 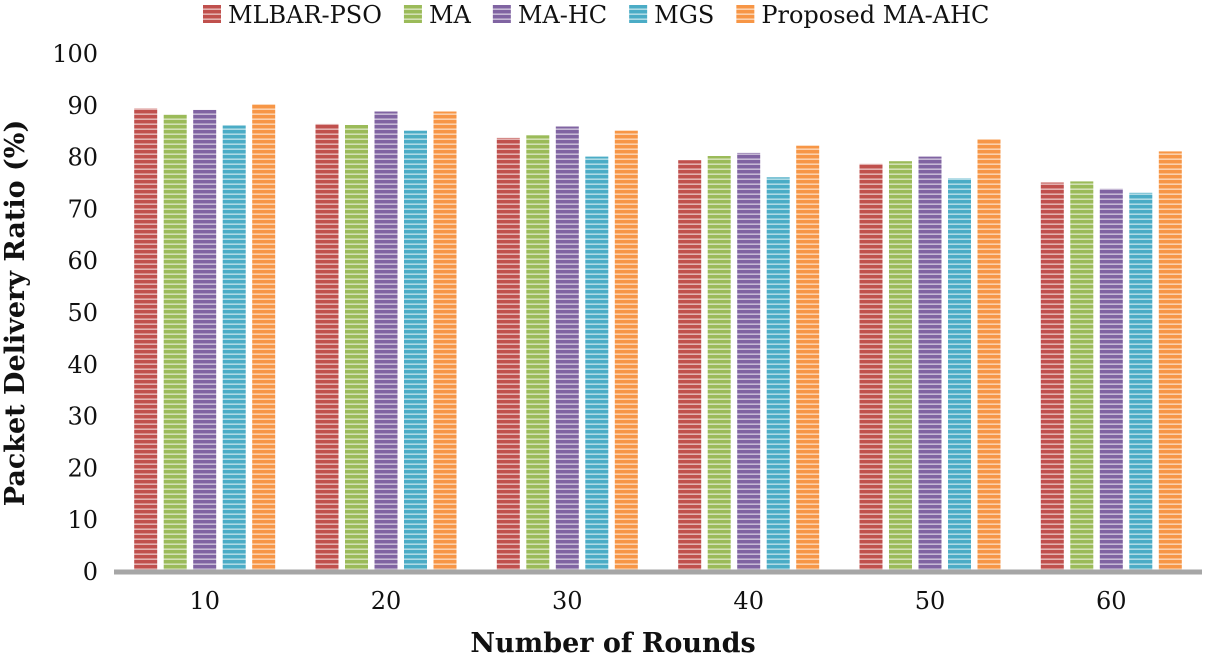 What do you see at coordinates (82, 365) in the screenshot?
I see `y-tick-label: 40` at bounding box center [82, 365].